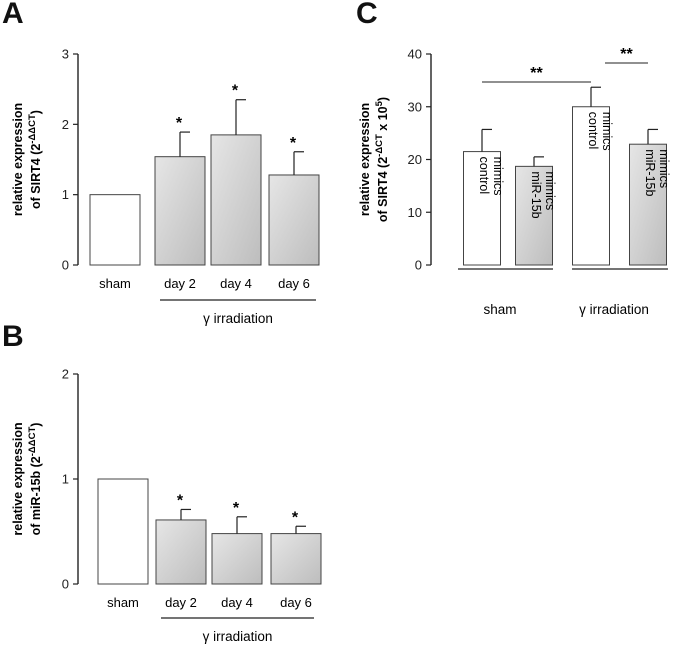  Describe the element at coordinates (13, 15) in the screenshot. I see `panel-letter-a: A` at that location.